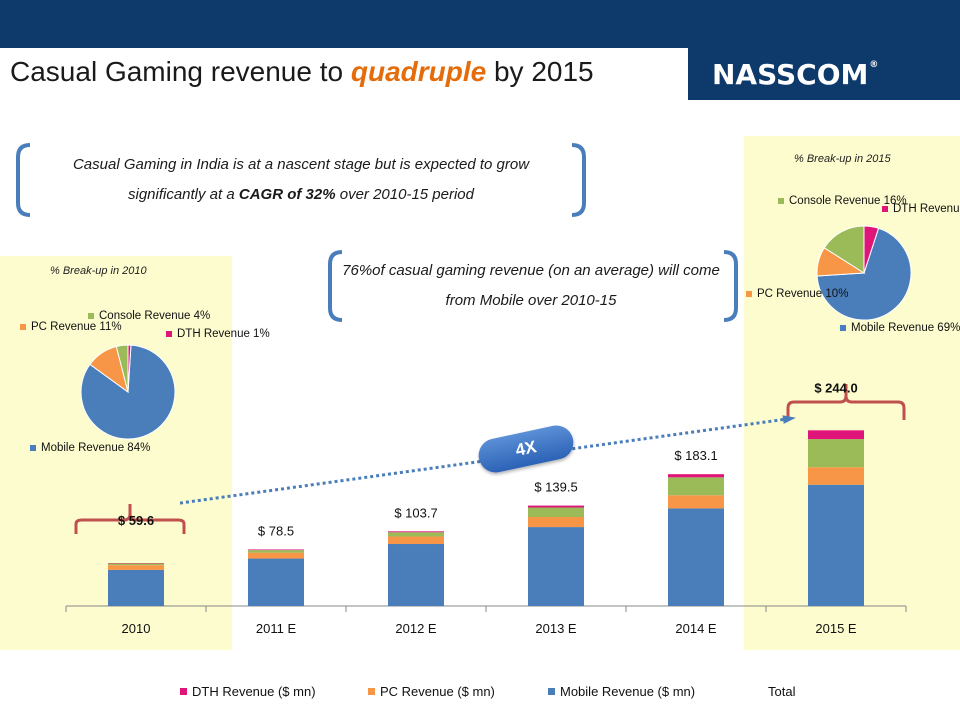 This screenshot has width=960, height=720. I want to click on callout-bracket-left, so click(23, 180).